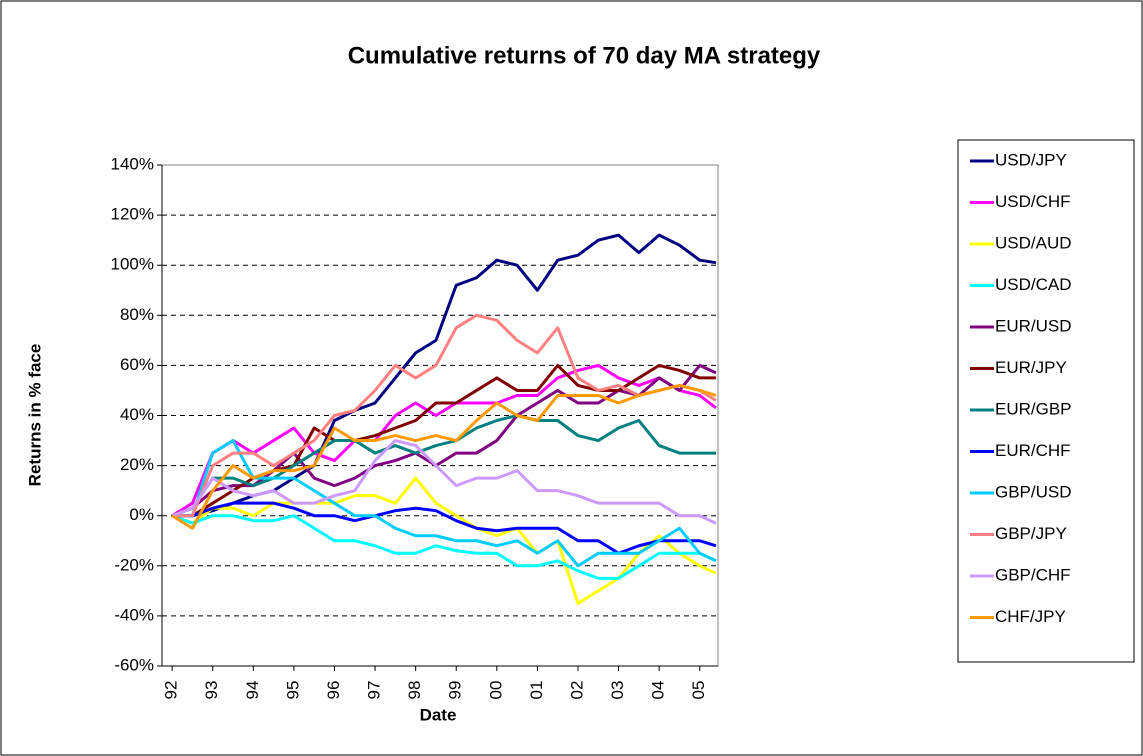 The width and height of the screenshot is (1143, 756). What do you see at coordinates (536, 690) in the screenshot?
I see `x-tick-label: 01` at bounding box center [536, 690].